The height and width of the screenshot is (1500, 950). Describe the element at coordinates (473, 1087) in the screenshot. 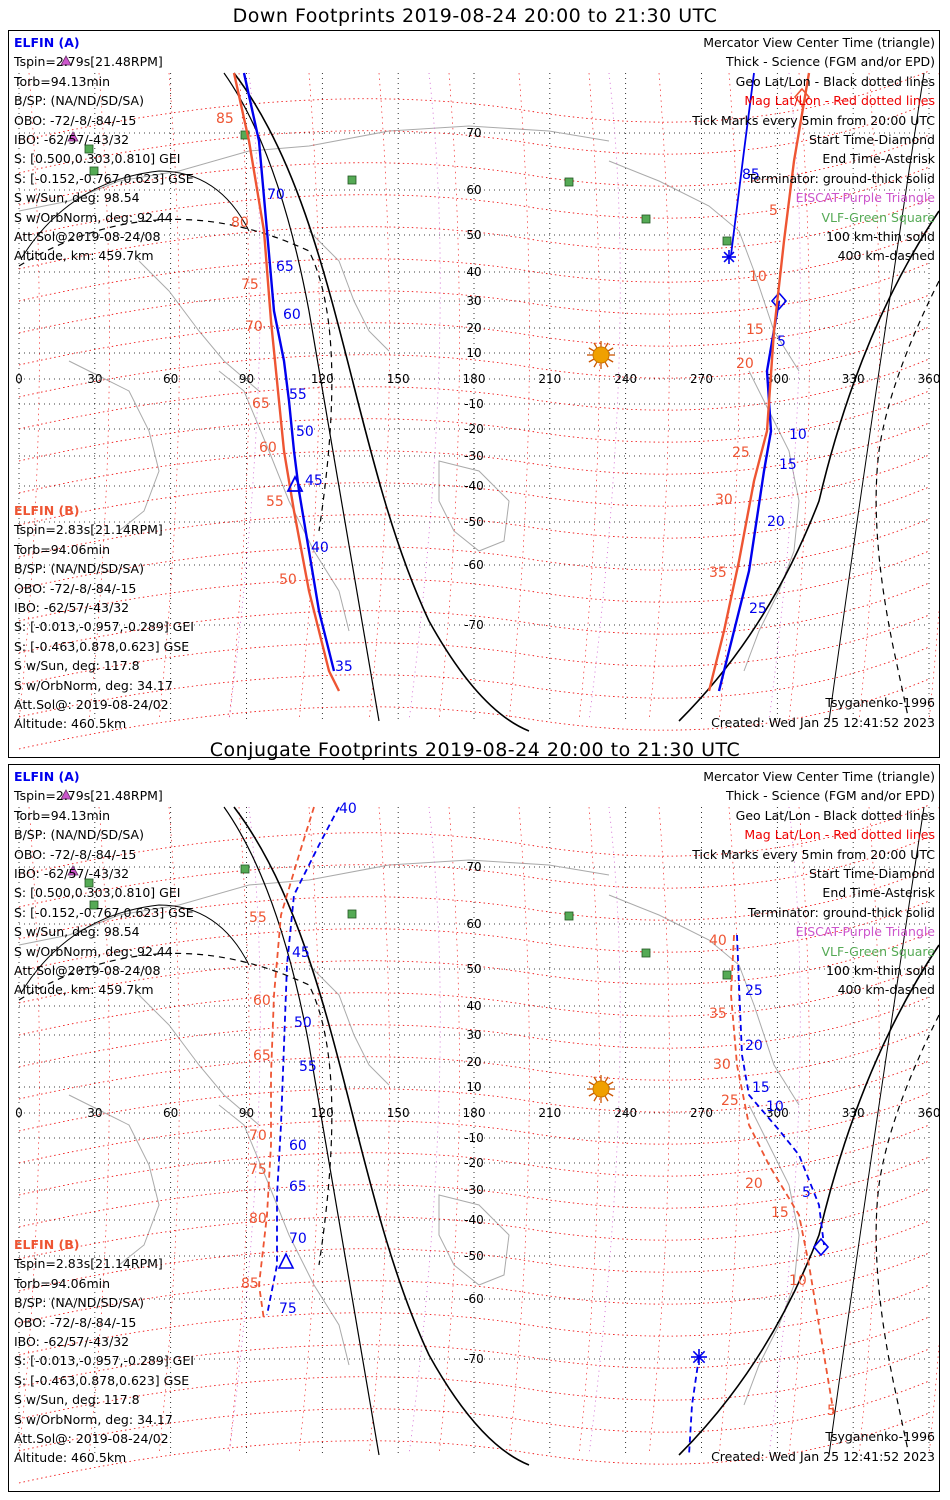

I see `lat-tick-label: 10` at that location.